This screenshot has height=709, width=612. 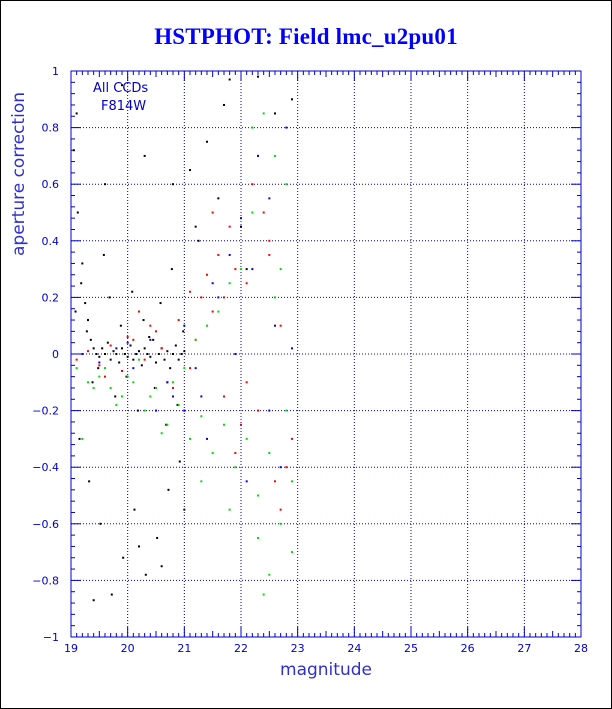 I want to click on x-tick-label: 24, so click(x=354, y=648).